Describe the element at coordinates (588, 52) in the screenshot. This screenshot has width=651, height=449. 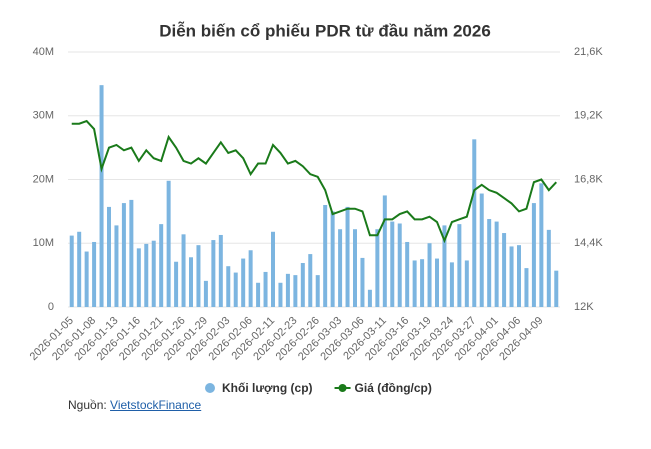
I see `tick-label: 21,6K` at that location.